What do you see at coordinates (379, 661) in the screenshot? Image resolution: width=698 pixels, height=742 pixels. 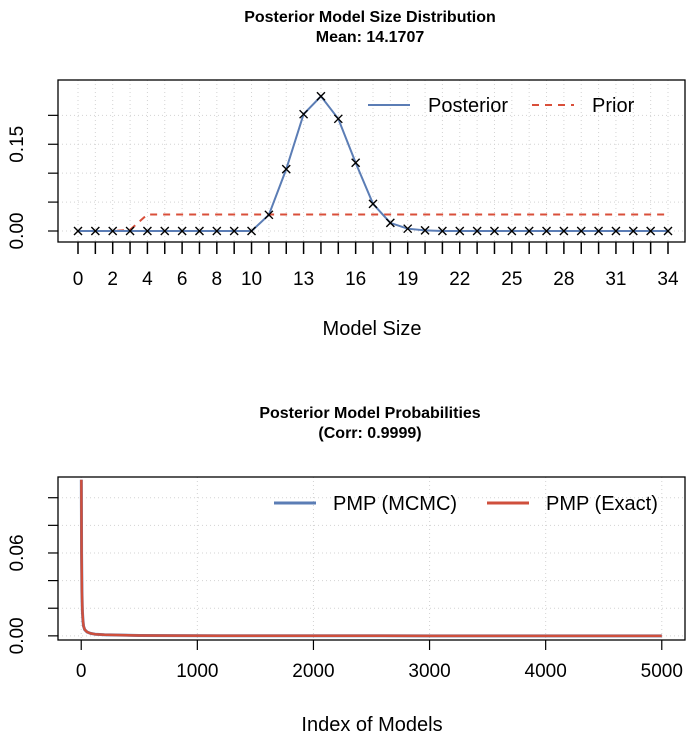 I see `chart2-x-axis: 0 1000 2000 3000 4000 5000` at bounding box center [379, 661].